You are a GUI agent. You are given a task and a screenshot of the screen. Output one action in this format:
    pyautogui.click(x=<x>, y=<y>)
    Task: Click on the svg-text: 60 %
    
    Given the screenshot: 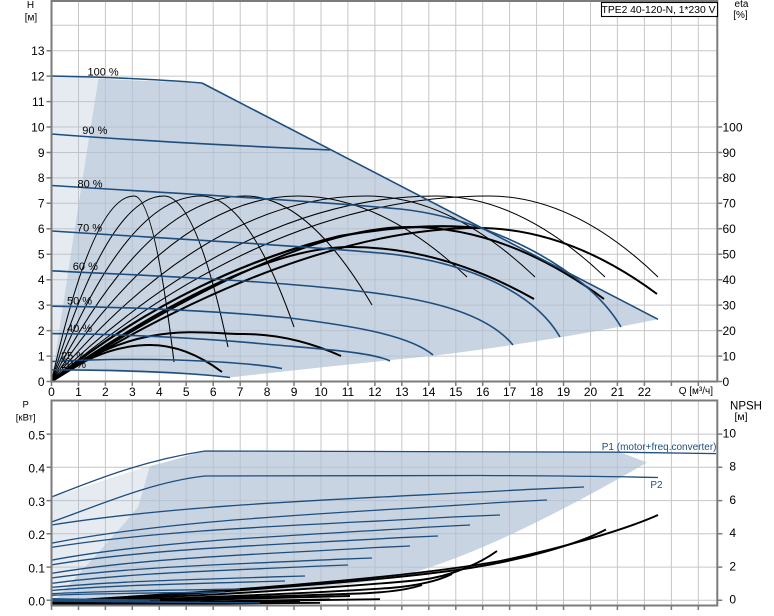 What is the action you would take?
    pyautogui.click(x=85, y=267)
    